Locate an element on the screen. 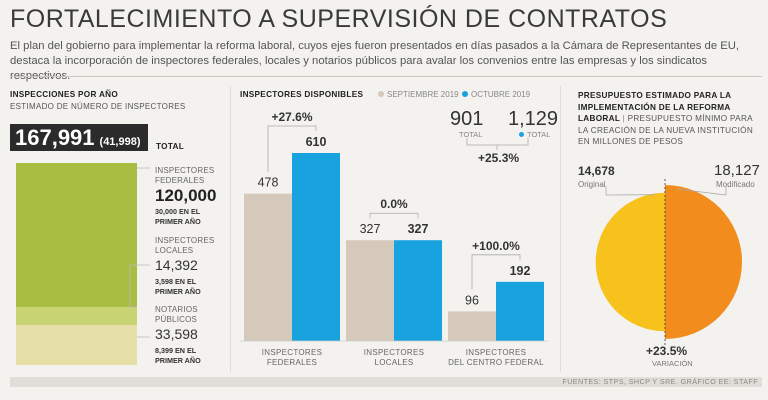 This screenshot has height=400, width=768. total-sep-label: TOTAL is located at coordinates (471, 134).